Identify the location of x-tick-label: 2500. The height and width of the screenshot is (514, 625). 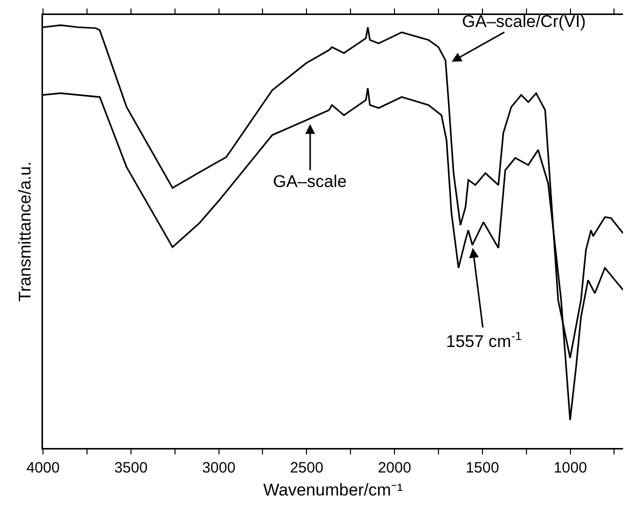
(307, 468).